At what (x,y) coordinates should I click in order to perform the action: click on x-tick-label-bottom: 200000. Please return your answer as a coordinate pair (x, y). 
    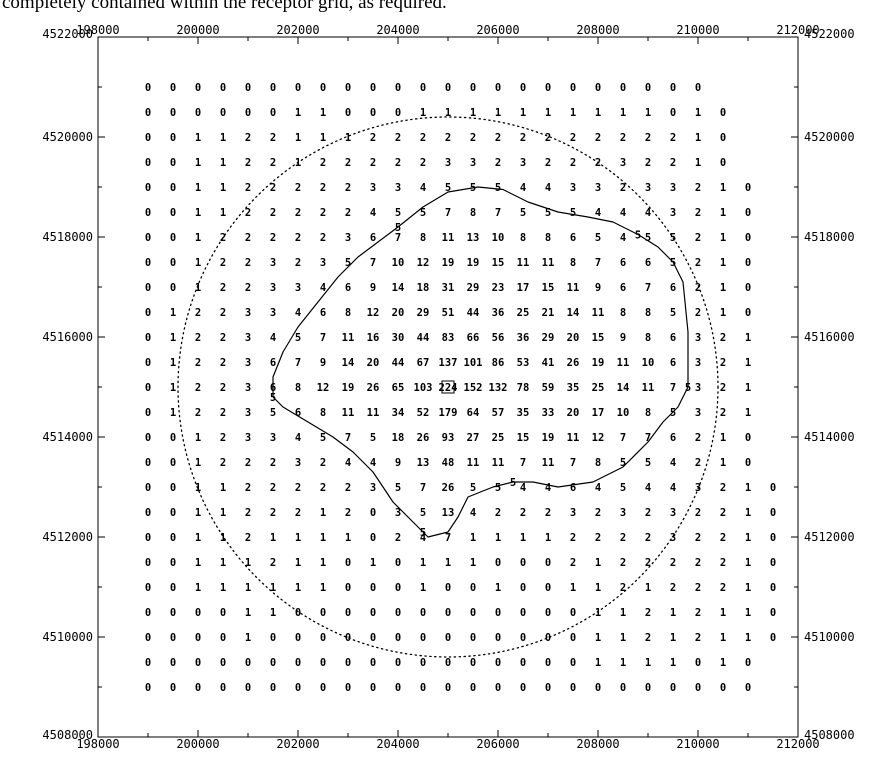
    Looking at the image, I should click on (197, 744).